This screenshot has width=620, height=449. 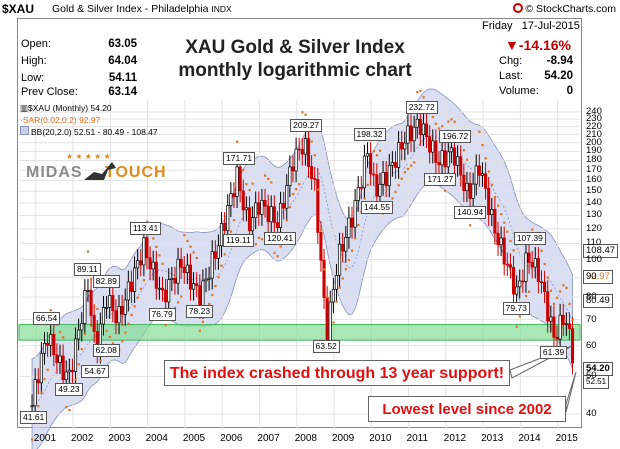 What do you see at coordinates (122, 61) in the screenshot?
I see `high-value: 64.04` at bounding box center [122, 61].